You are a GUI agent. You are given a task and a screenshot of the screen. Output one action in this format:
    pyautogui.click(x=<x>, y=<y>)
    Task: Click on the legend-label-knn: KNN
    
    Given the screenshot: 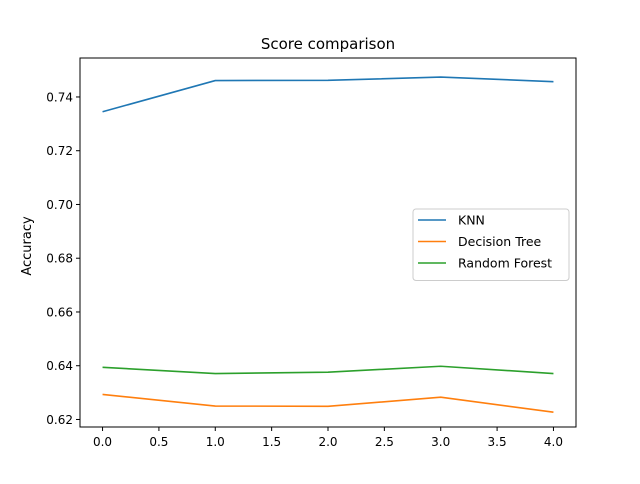 What is the action you would take?
    pyautogui.click(x=471, y=220)
    